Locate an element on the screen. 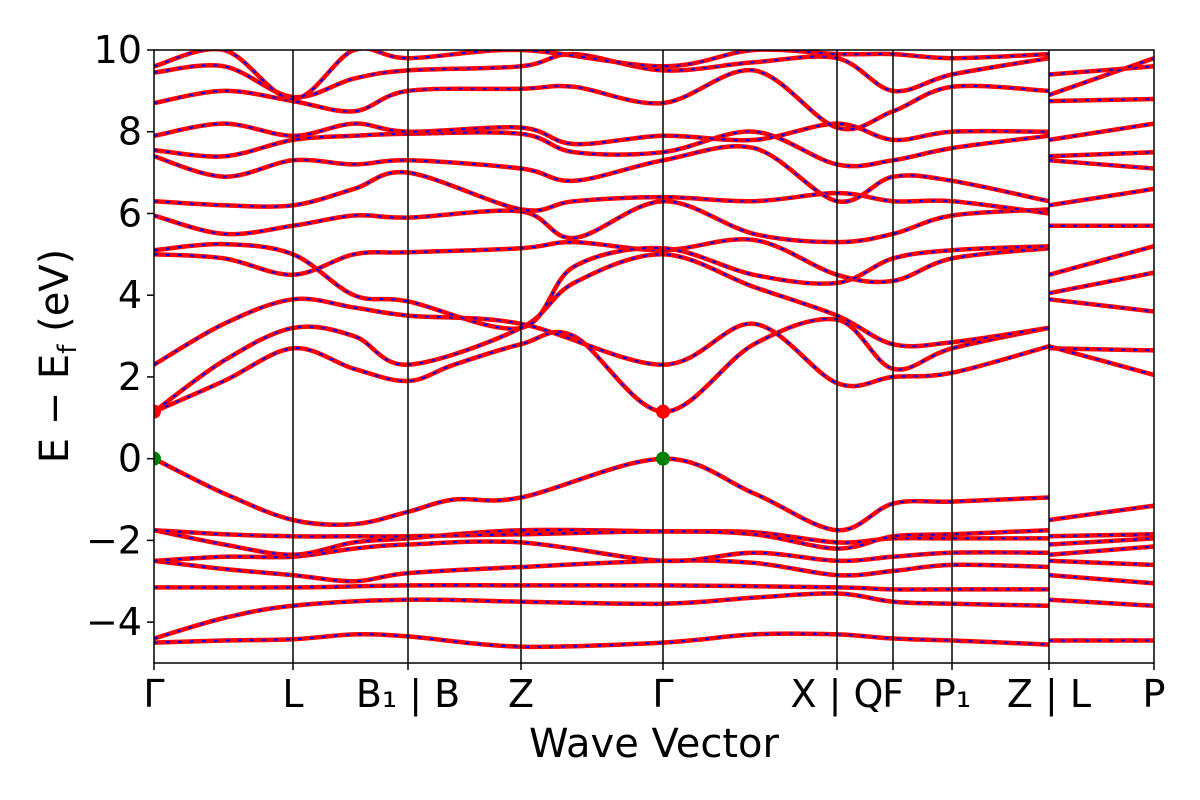  y-tick-label: 2 is located at coordinates (130, 377).